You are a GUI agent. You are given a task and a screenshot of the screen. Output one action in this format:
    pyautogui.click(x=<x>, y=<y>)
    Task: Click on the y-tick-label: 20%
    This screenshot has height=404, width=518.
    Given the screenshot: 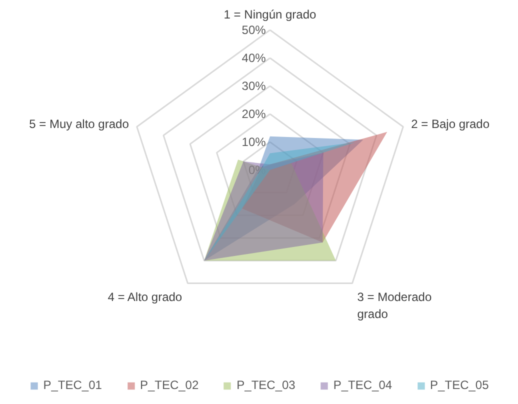 What is the action you would take?
    pyautogui.click(x=254, y=114)
    